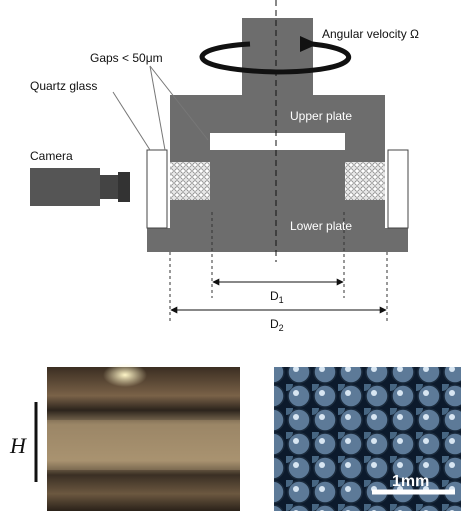 This screenshot has width=467, height=511. What do you see at coordinates (51, 156) in the screenshot?
I see `camera-label: Camera` at bounding box center [51, 156].